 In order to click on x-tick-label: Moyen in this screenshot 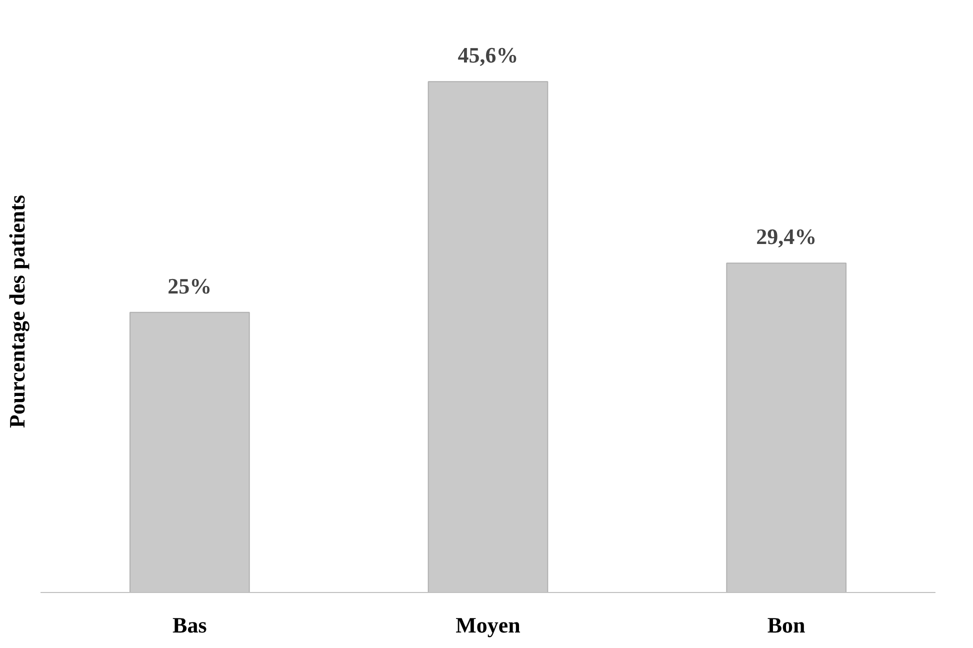, I will do `click(488, 625)`.